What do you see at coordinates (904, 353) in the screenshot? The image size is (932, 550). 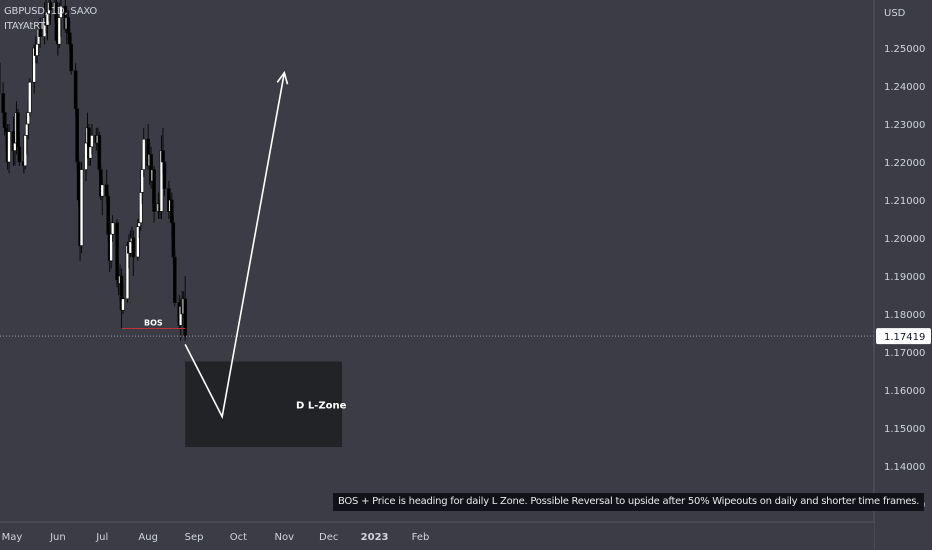 I see `price-tick-label: 1.17000` at bounding box center [904, 353].